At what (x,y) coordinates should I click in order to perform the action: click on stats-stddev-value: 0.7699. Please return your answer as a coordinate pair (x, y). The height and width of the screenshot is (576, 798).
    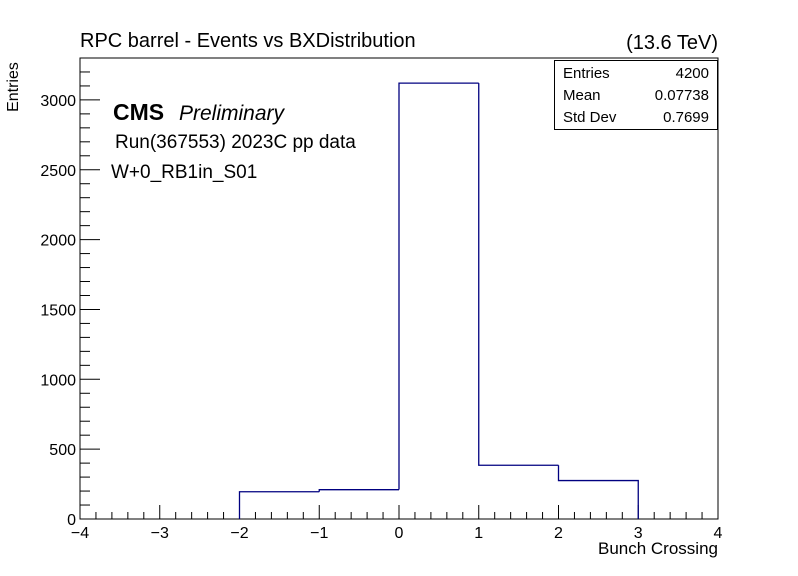
    Looking at the image, I should click on (686, 117).